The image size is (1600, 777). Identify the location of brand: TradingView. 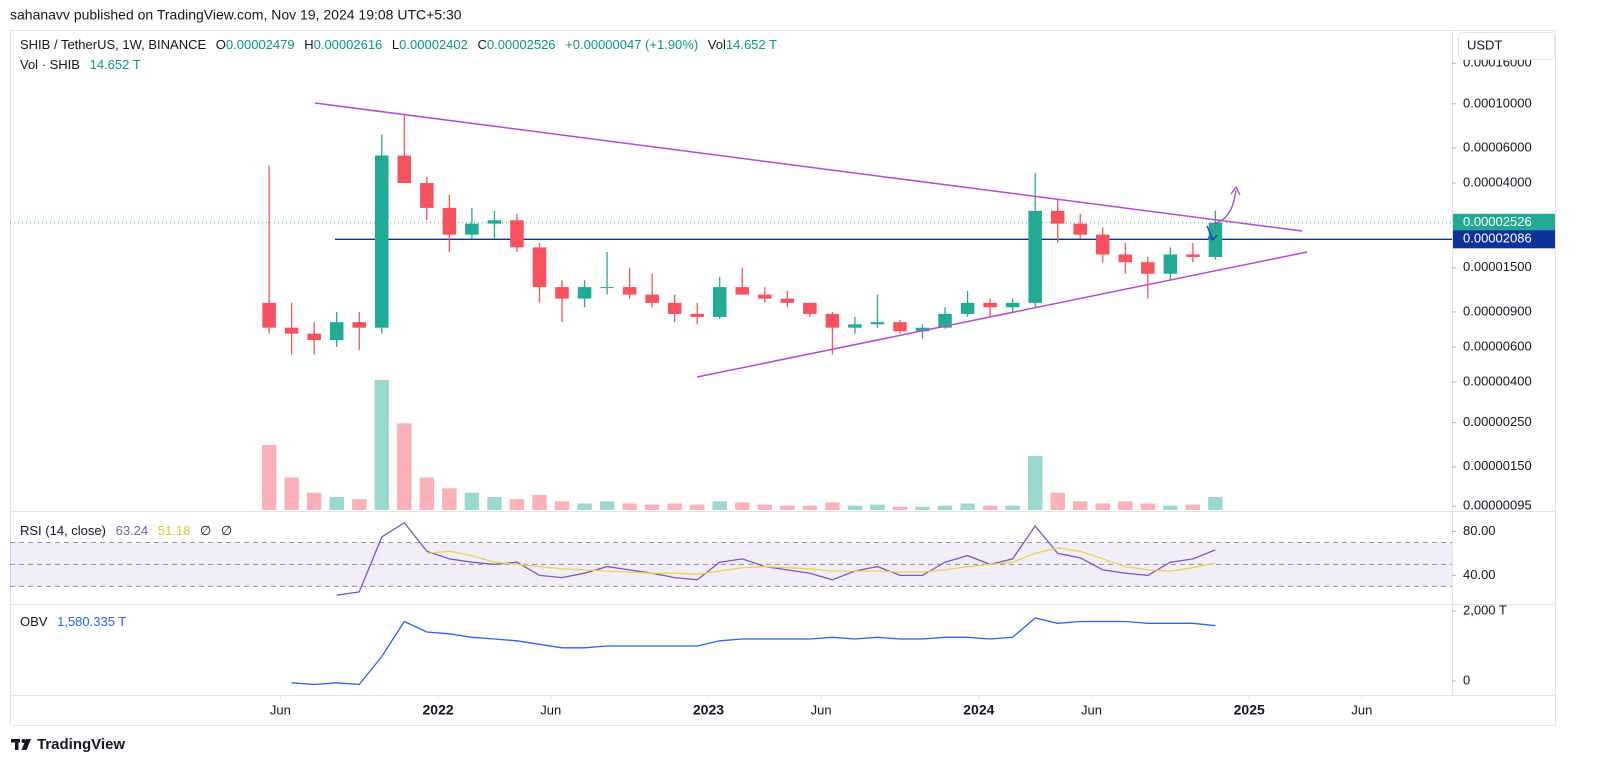
(81, 744).